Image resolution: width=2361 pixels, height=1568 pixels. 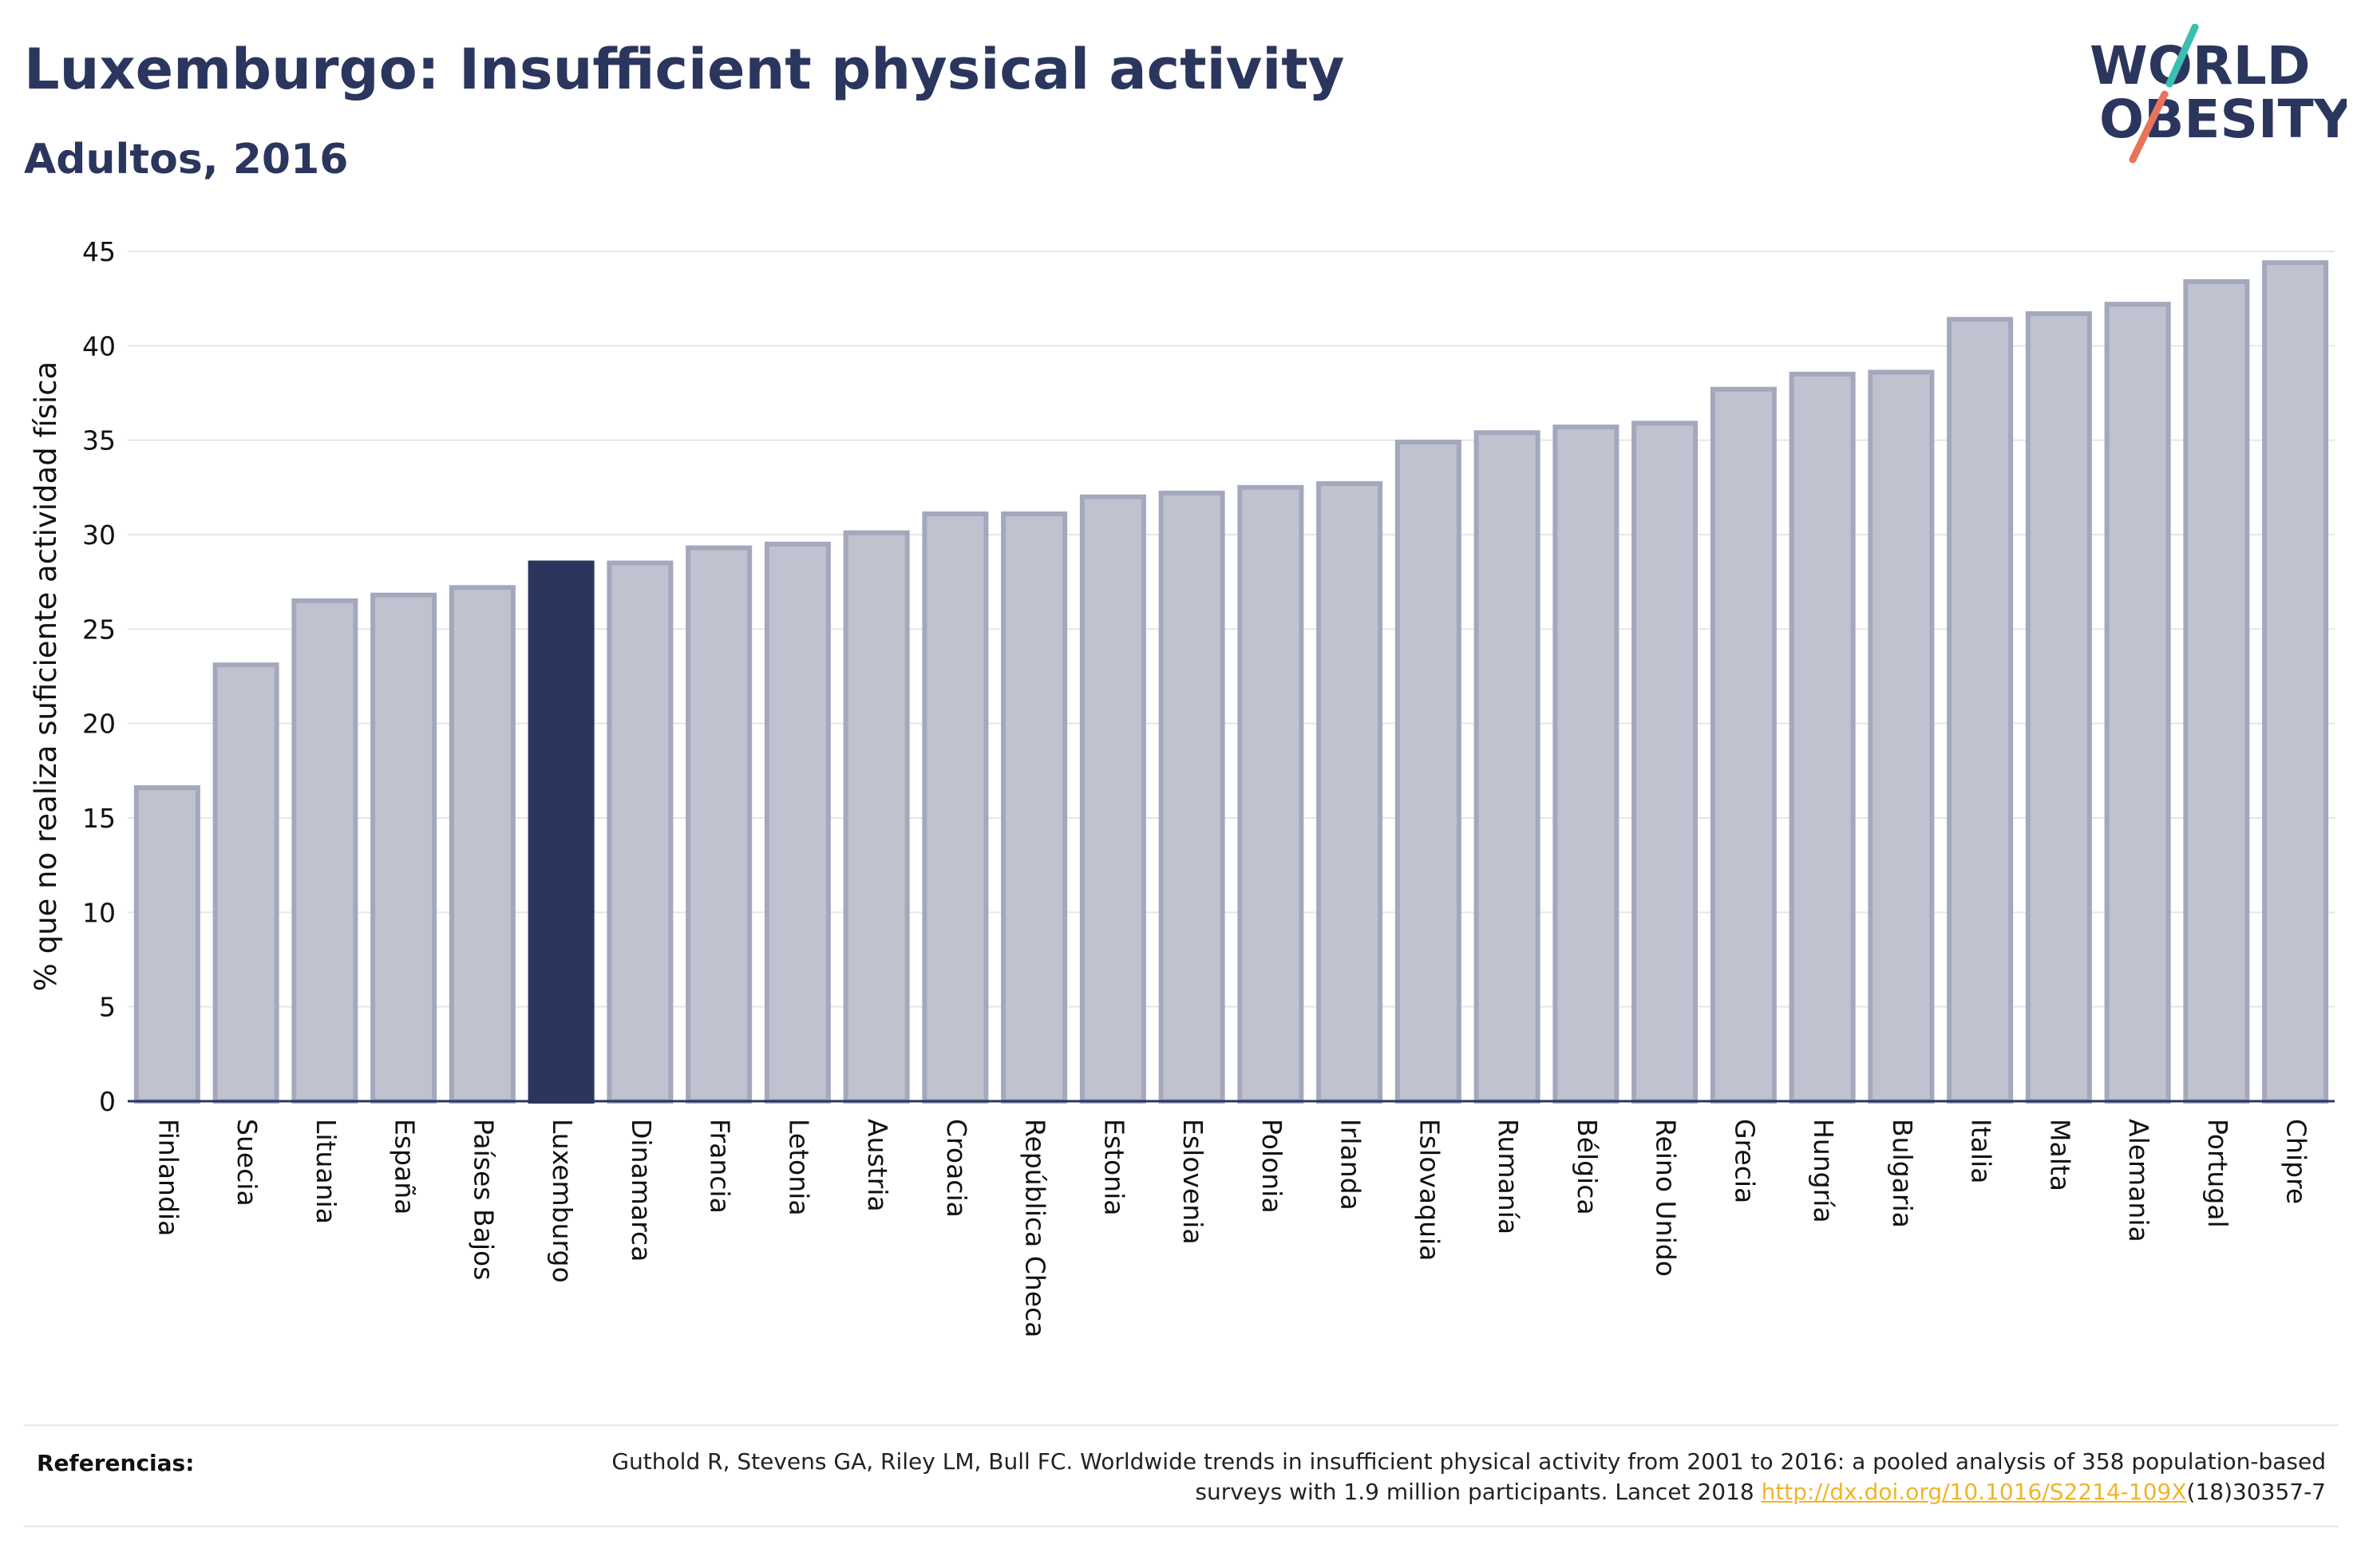 What do you see at coordinates (1192, 1182) in the screenshot?
I see `x-tick-label: Eslovenia` at bounding box center [1192, 1182].